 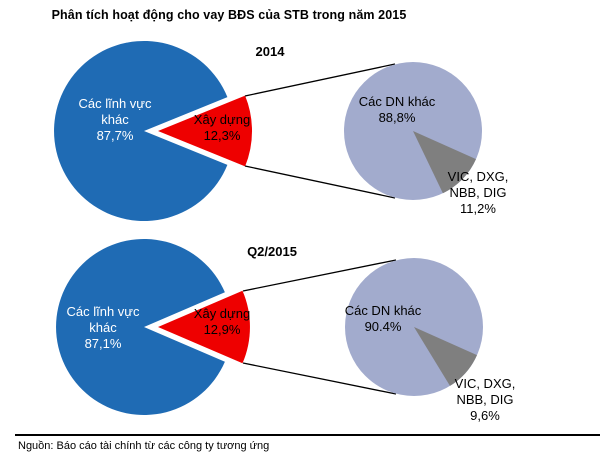 I want to click on slice-value: 11,2%, so click(x=478, y=208).